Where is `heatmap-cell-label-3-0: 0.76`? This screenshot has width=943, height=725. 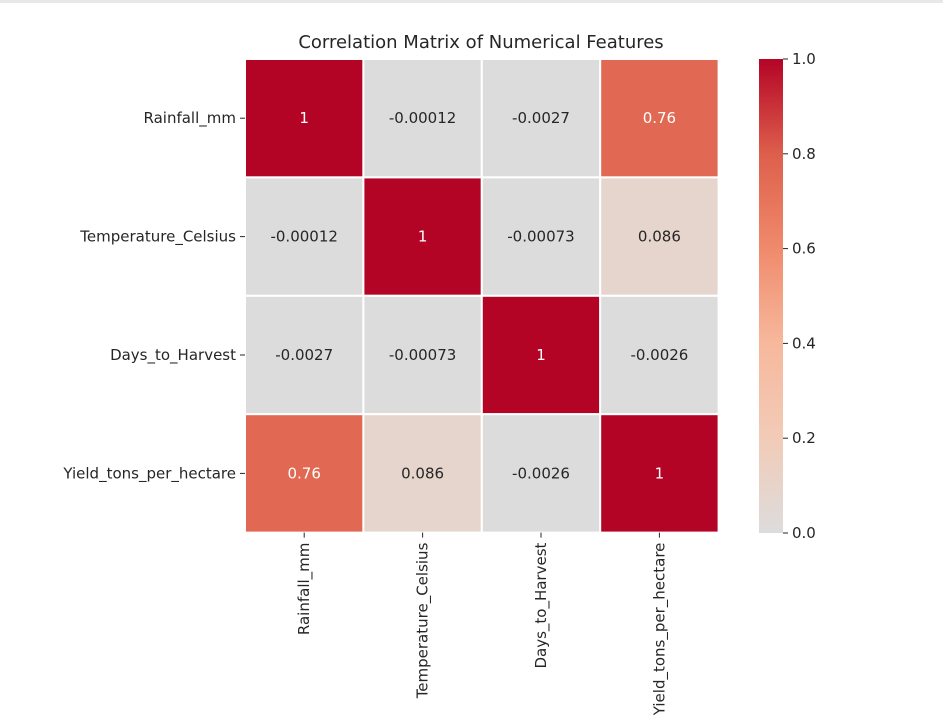 heatmap-cell-label-3-0: 0.76 is located at coordinates (303, 473).